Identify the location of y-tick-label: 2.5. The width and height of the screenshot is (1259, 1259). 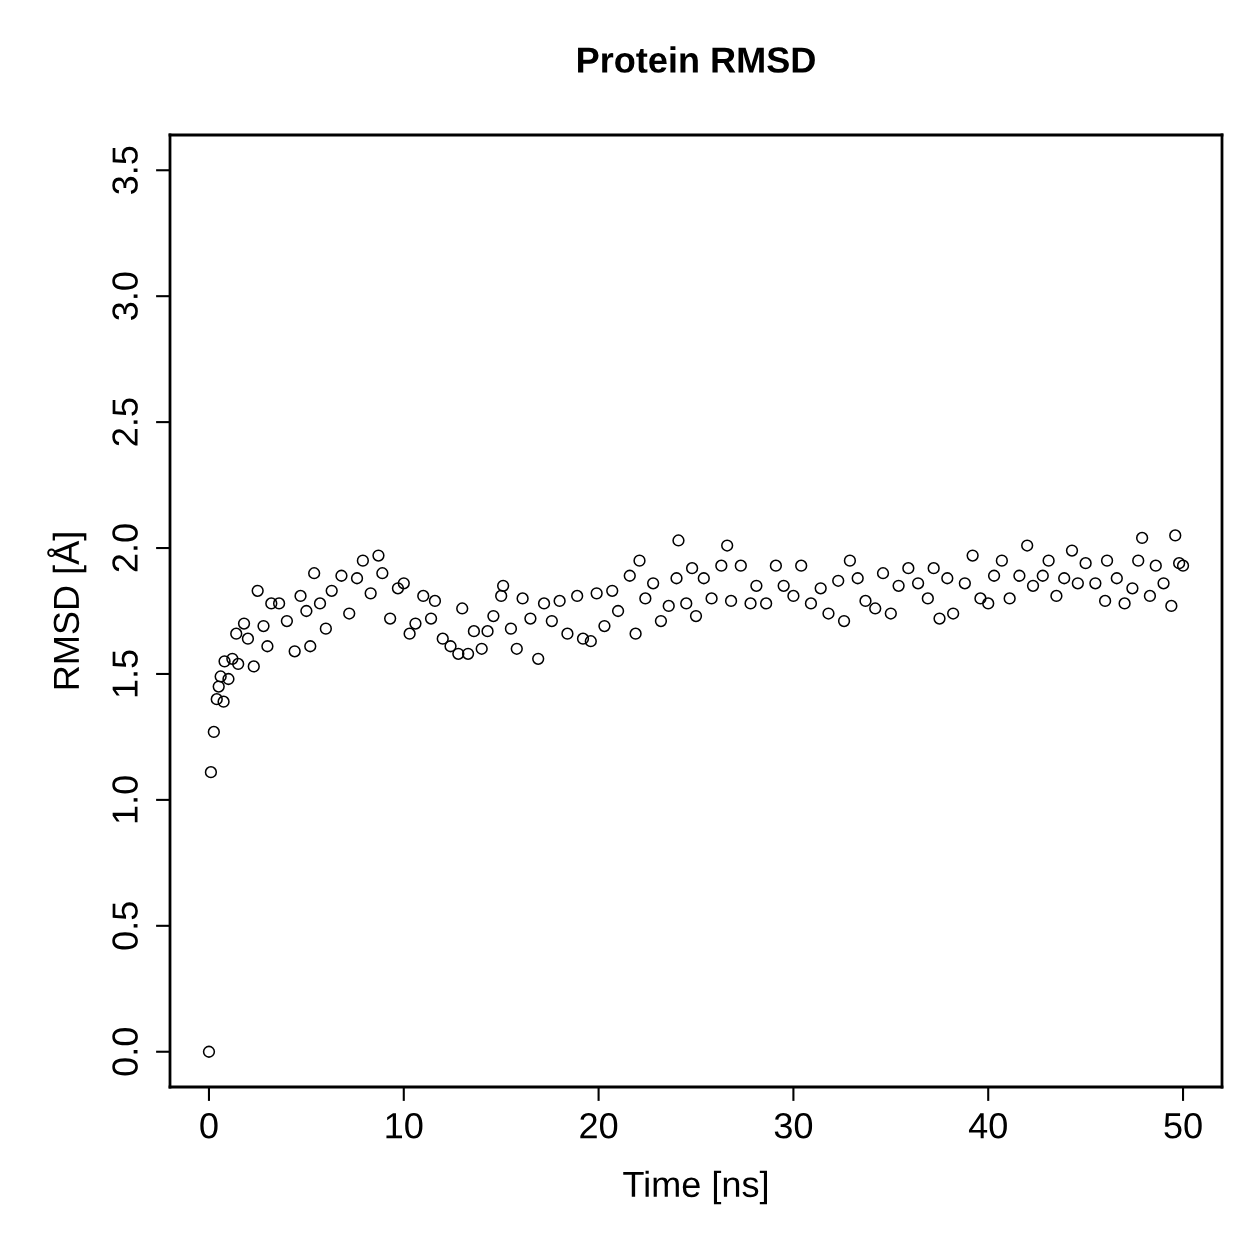
(125, 422).